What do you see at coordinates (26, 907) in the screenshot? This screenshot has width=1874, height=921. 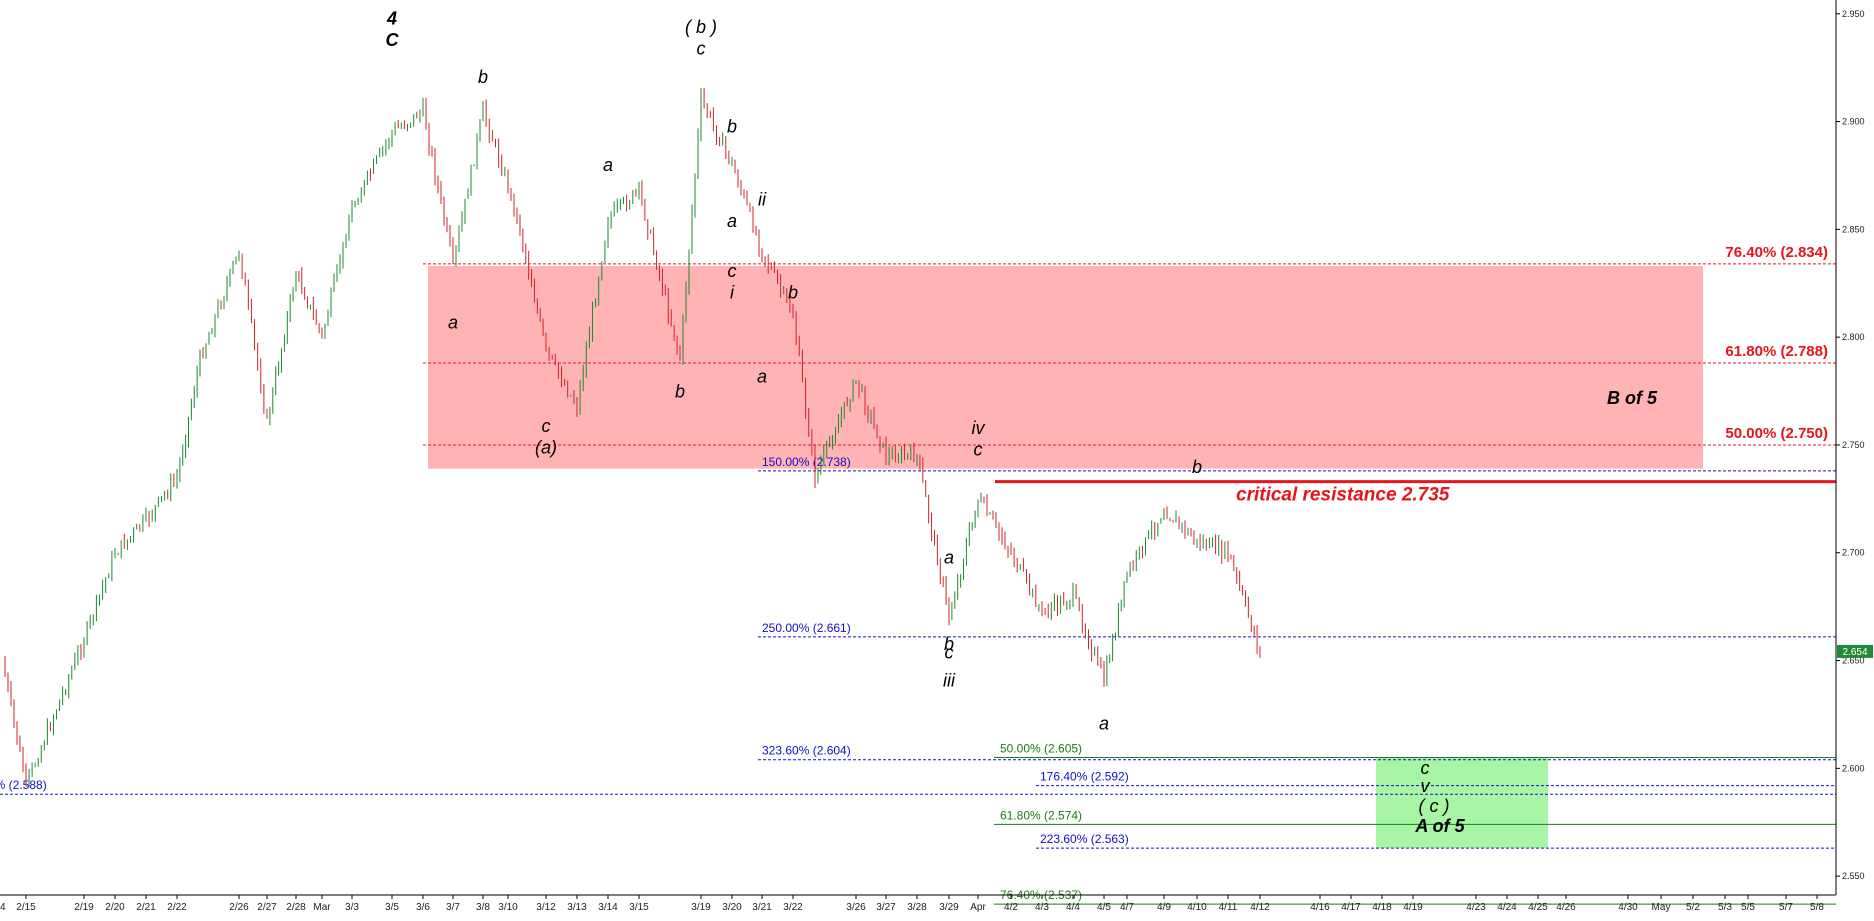 I see `x-tick-label: 2/15` at bounding box center [26, 907].